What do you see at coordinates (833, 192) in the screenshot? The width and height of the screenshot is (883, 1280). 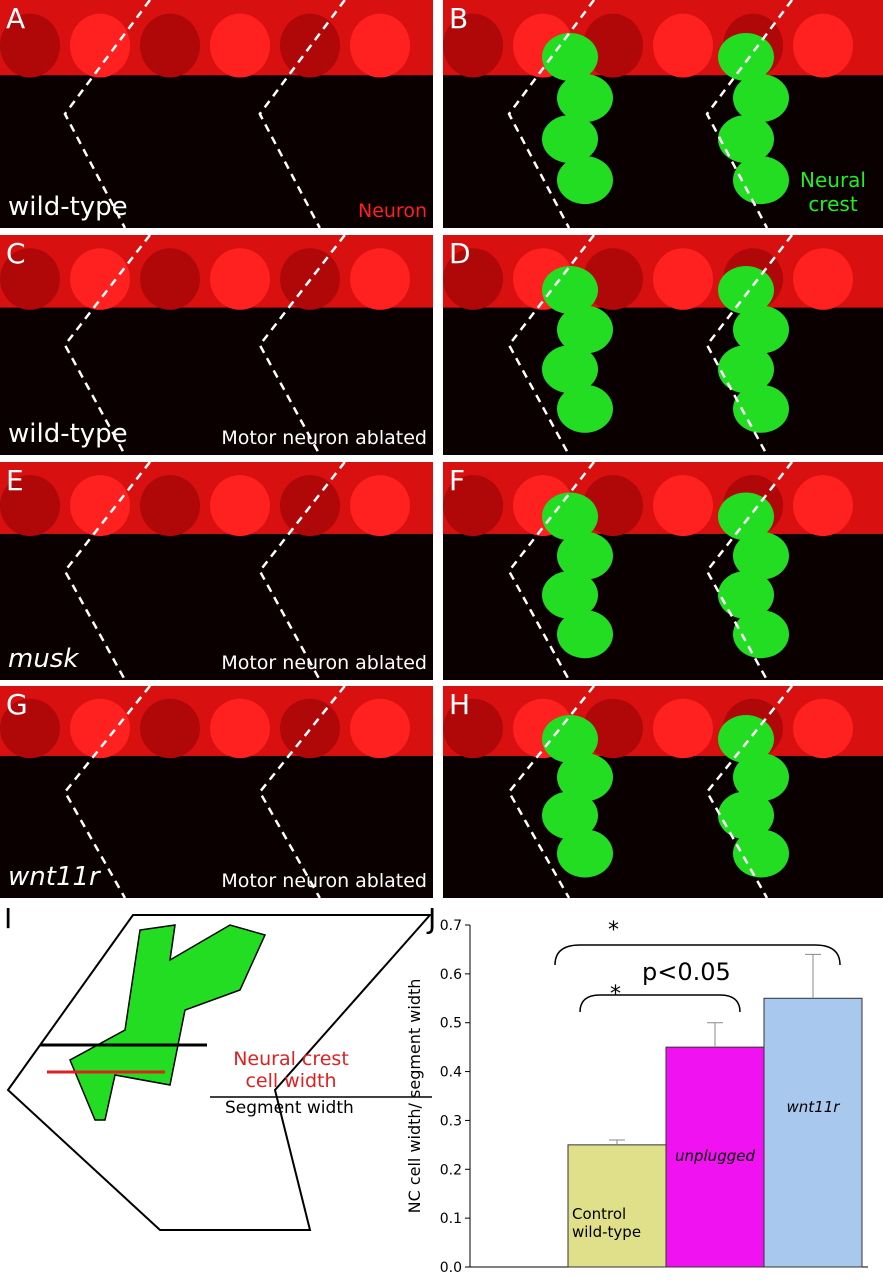 I see `channel-label: Neural crest` at bounding box center [833, 192].